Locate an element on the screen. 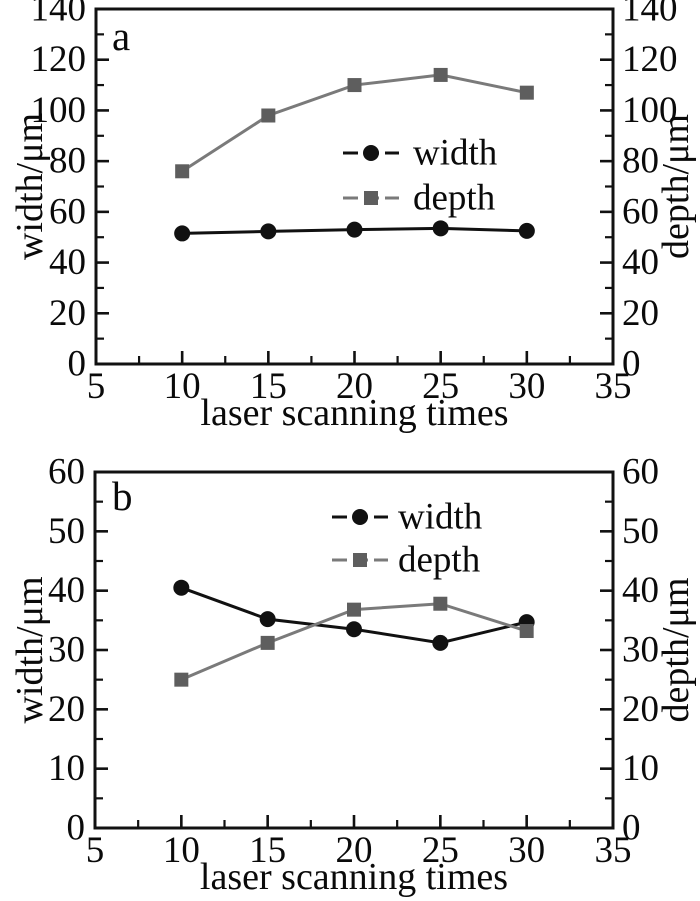  panel-letter: a is located at coordinates (121, 36).